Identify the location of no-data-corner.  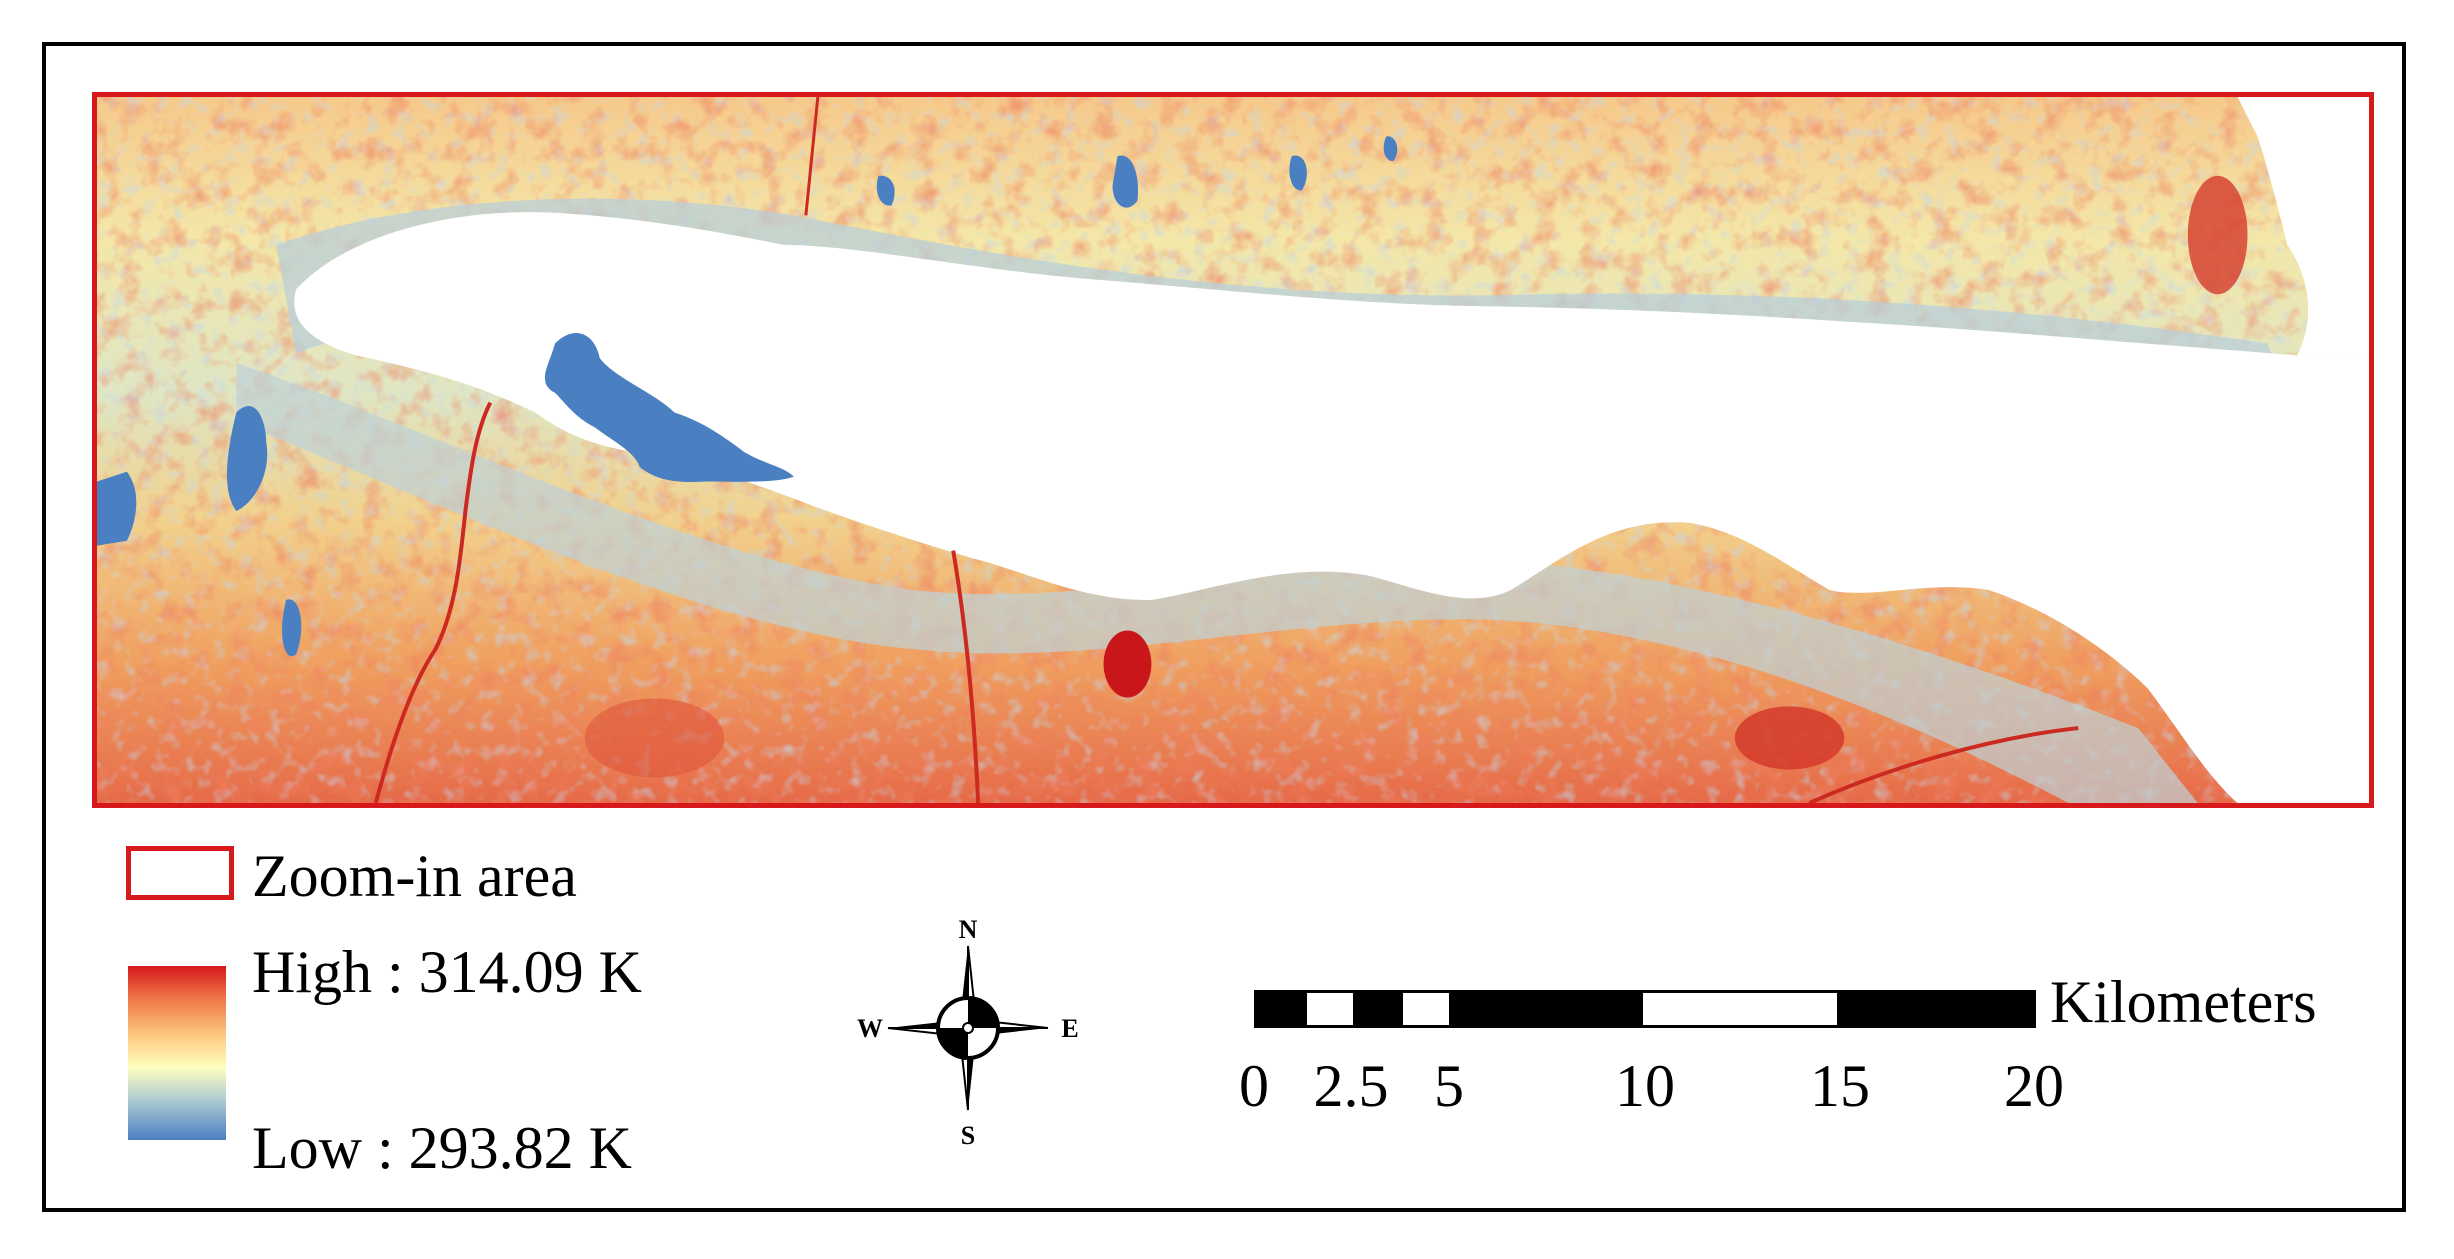
(2303, 226).